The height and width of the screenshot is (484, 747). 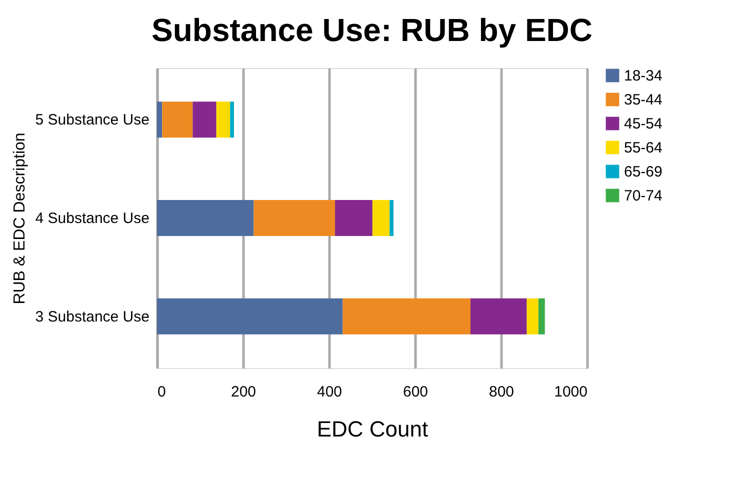 I want to click on legend-label: 45-54, so click(x=643, y=124).